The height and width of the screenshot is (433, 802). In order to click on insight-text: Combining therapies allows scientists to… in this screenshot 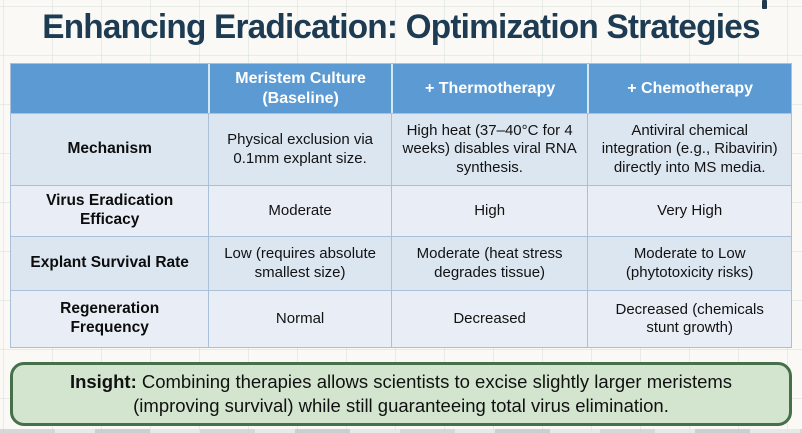, I will do `click(433, 393)`.